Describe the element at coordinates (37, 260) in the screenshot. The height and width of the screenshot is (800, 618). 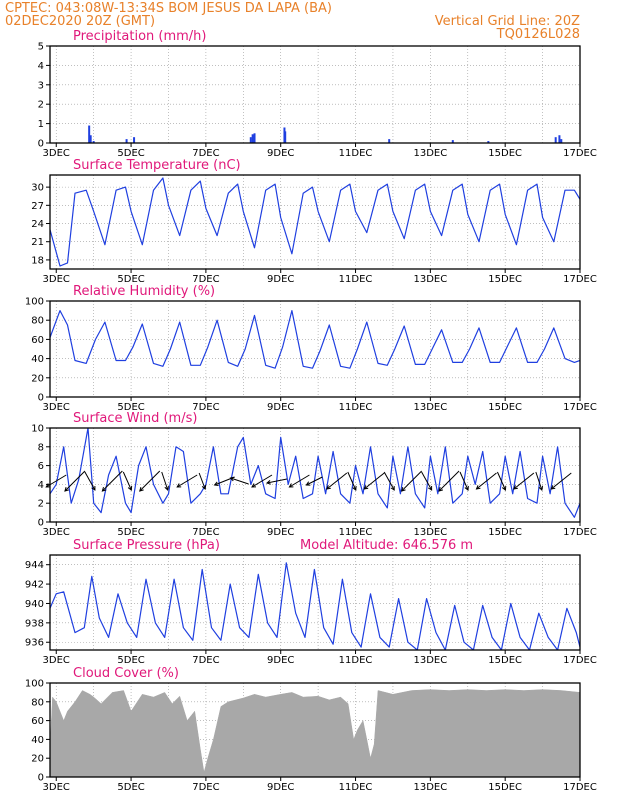
I see `y-tick-label: 18` at that location.